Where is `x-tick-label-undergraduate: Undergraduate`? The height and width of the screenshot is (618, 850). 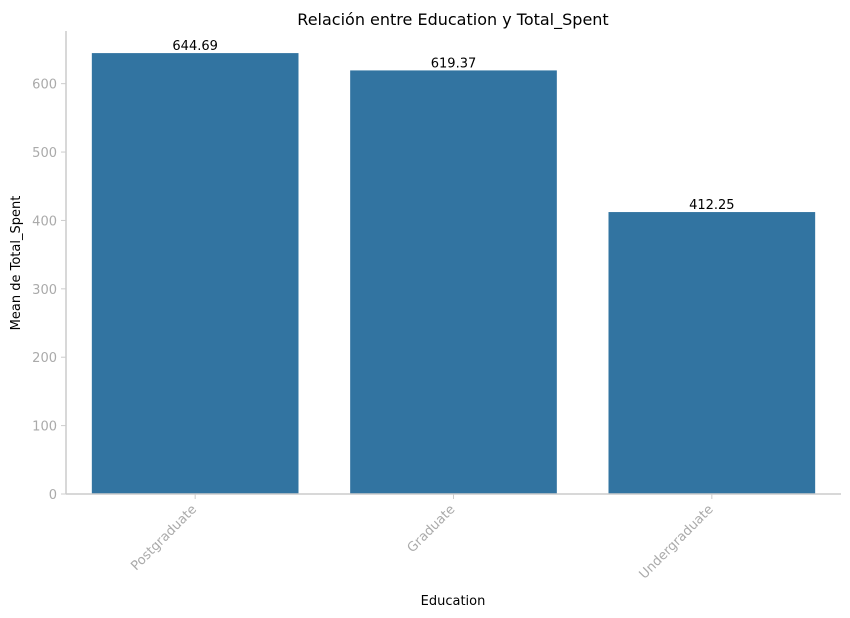
x-tick-label-undergraduate: Undergraduate is located at coordinates (677, 542).